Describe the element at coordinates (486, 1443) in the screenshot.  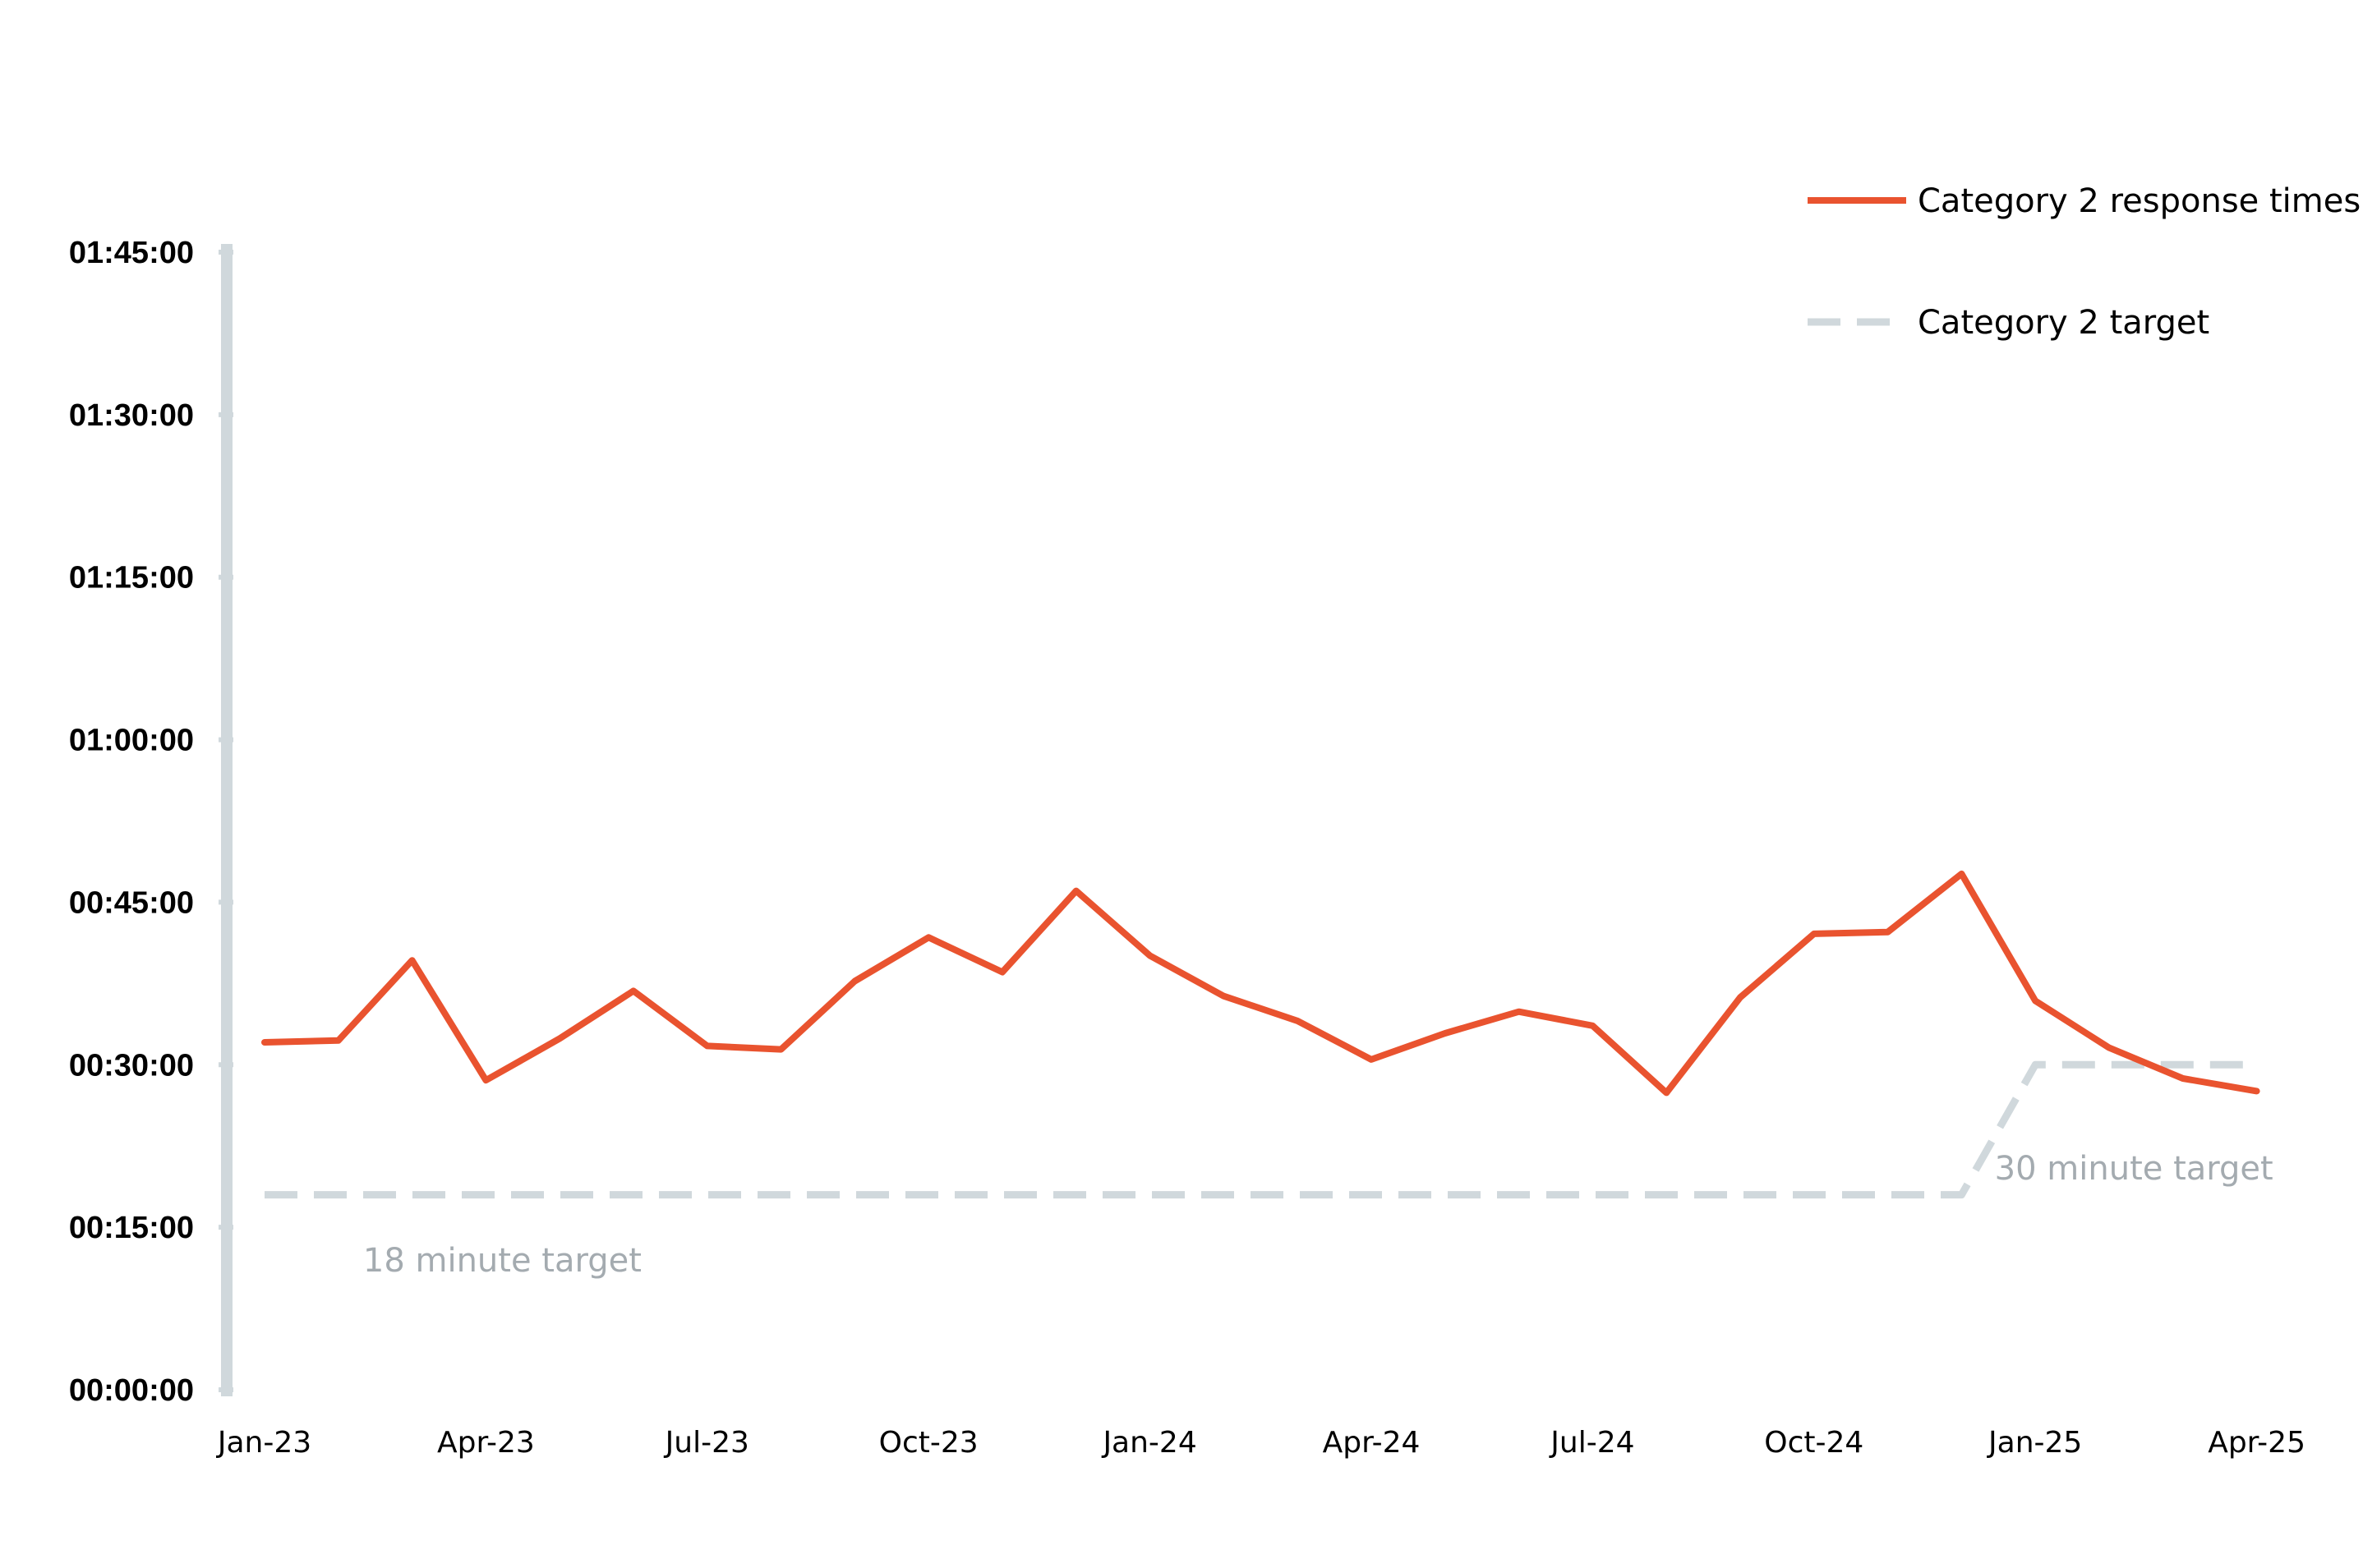
I see `x-tick-label: Apr-23` at that location.